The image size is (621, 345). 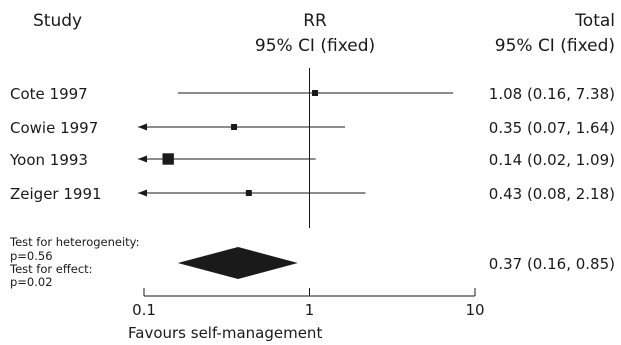 I want to click on study-name-2: Yoon 1993, so click(x=48, y=160).